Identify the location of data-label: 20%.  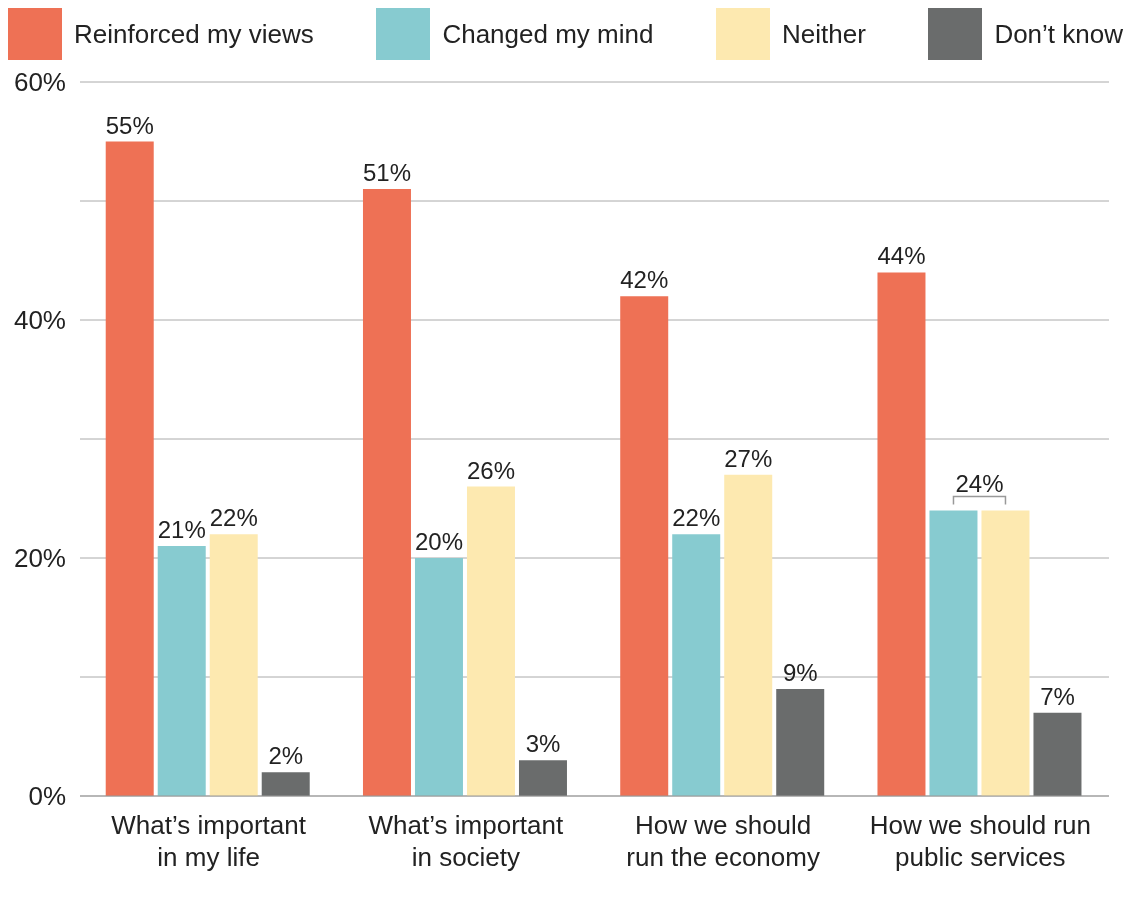
(438, 541).